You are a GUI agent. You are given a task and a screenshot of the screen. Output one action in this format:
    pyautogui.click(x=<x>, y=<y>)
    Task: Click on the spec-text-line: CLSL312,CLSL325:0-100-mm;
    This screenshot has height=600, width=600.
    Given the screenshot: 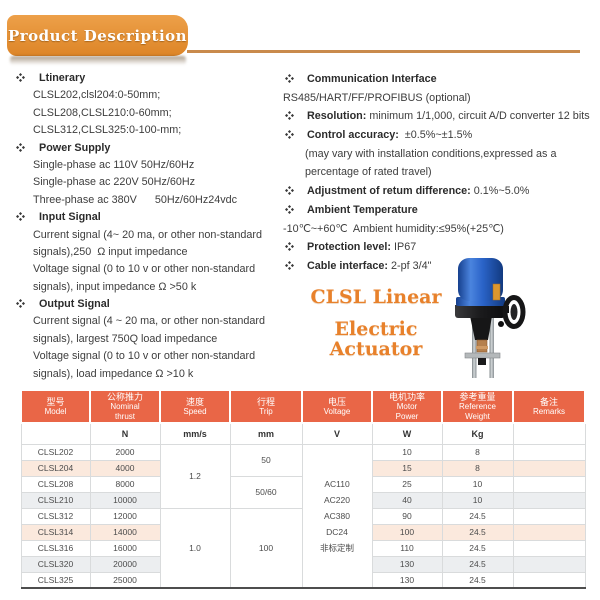 What is the action you would take?
    pyautogui.click(x=107, y=130)
    